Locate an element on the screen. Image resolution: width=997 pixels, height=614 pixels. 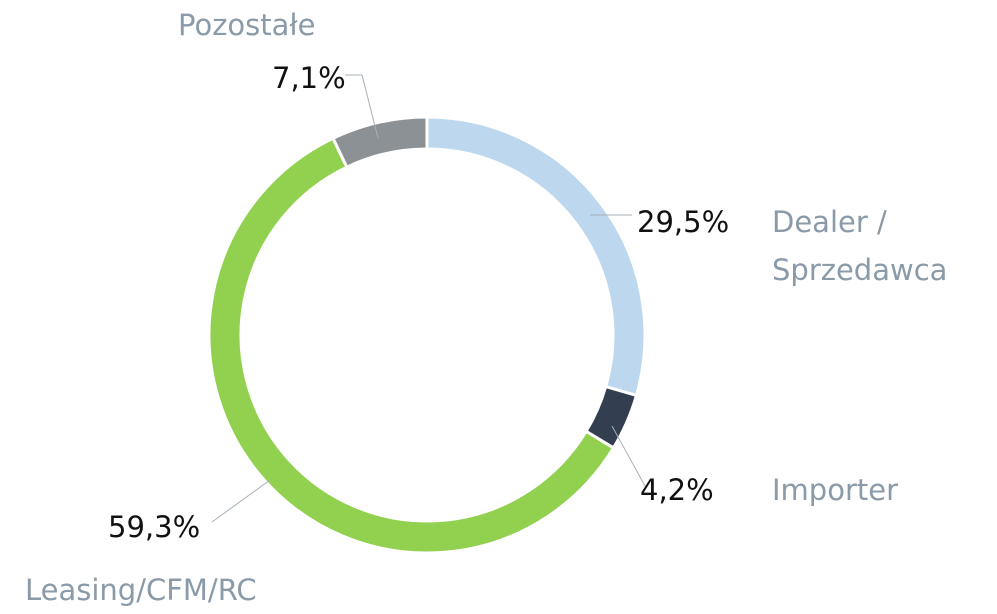
value-label: 29,5% is located at coordinates (683, 222).